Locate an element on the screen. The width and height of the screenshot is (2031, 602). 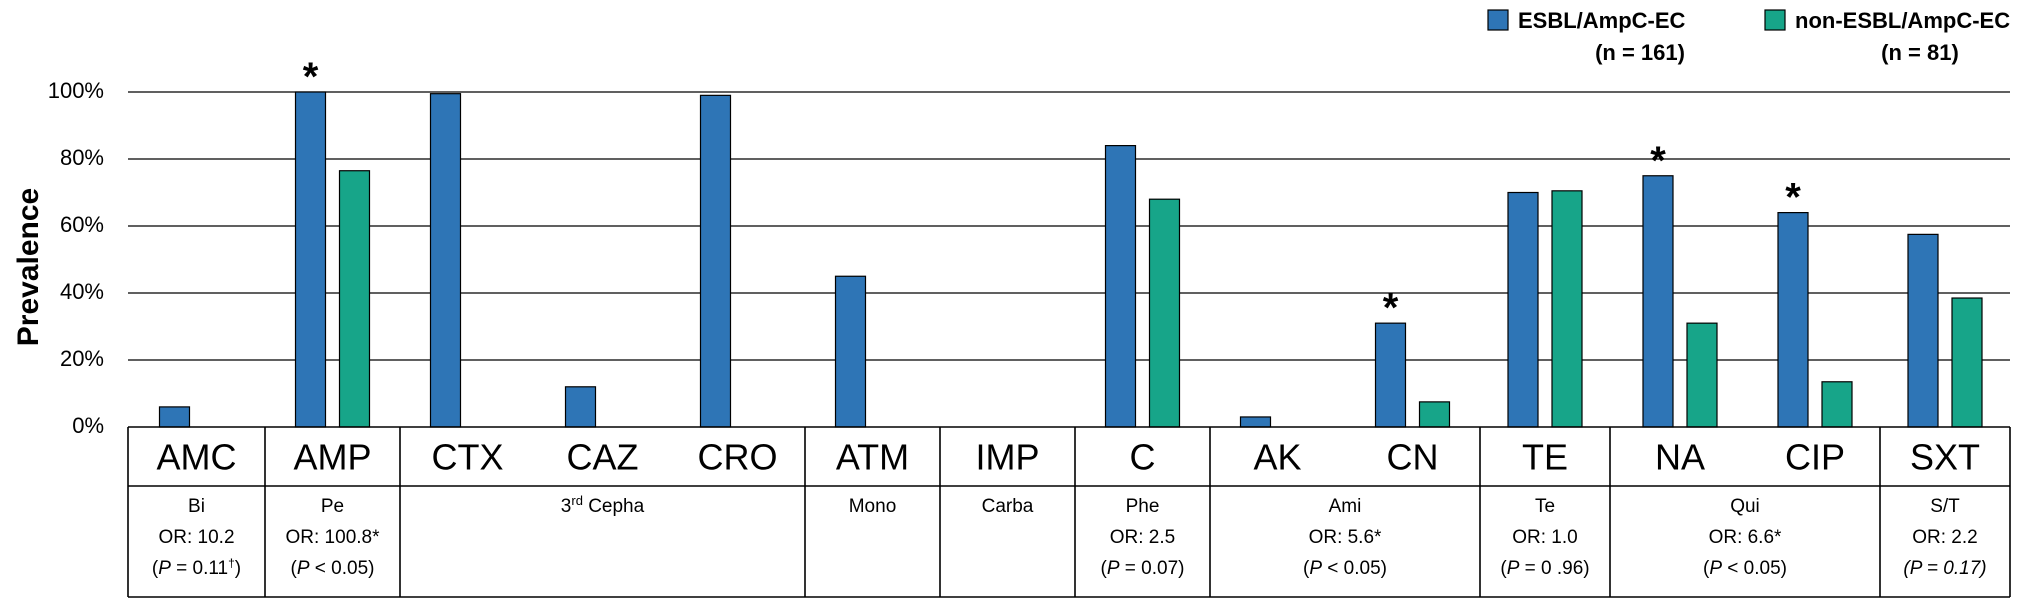
category-label: NA is located at coordinates (1680, 457).